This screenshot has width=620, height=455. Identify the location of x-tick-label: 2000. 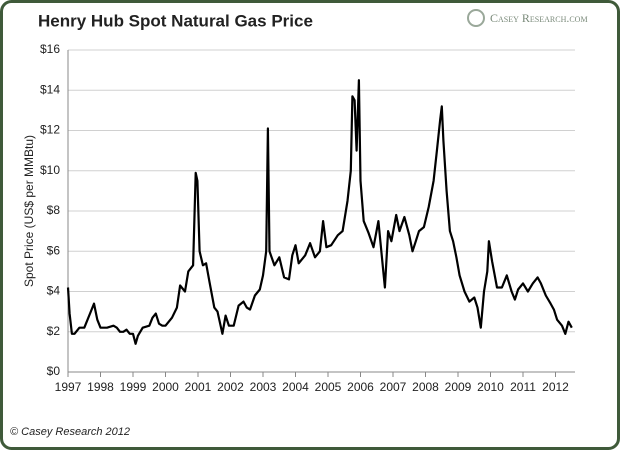
(165, 387).